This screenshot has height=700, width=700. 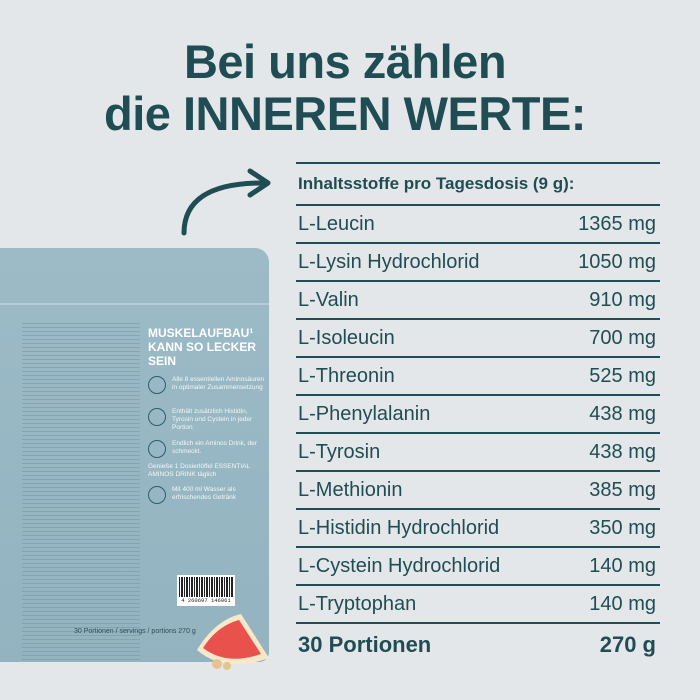 What do you see at coordinates (157, 449) in the screenshot?
I see `smiley-icon` at bounding box center [157, 449].